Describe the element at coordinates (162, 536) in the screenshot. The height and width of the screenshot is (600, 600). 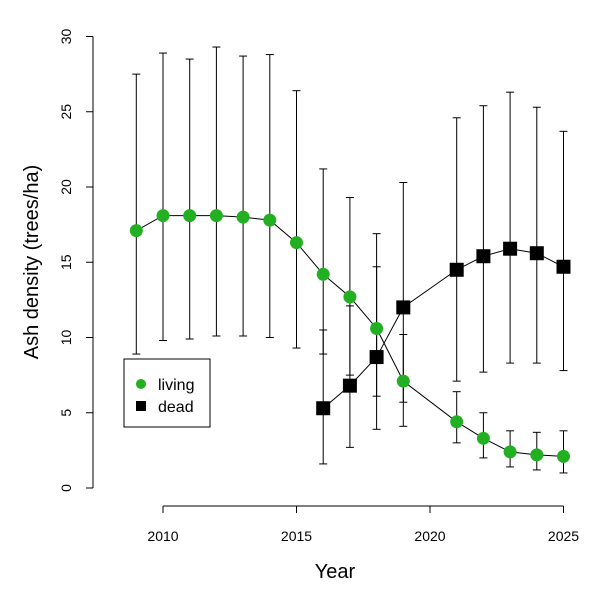
I see `x-tick-label: 2010` at that location.